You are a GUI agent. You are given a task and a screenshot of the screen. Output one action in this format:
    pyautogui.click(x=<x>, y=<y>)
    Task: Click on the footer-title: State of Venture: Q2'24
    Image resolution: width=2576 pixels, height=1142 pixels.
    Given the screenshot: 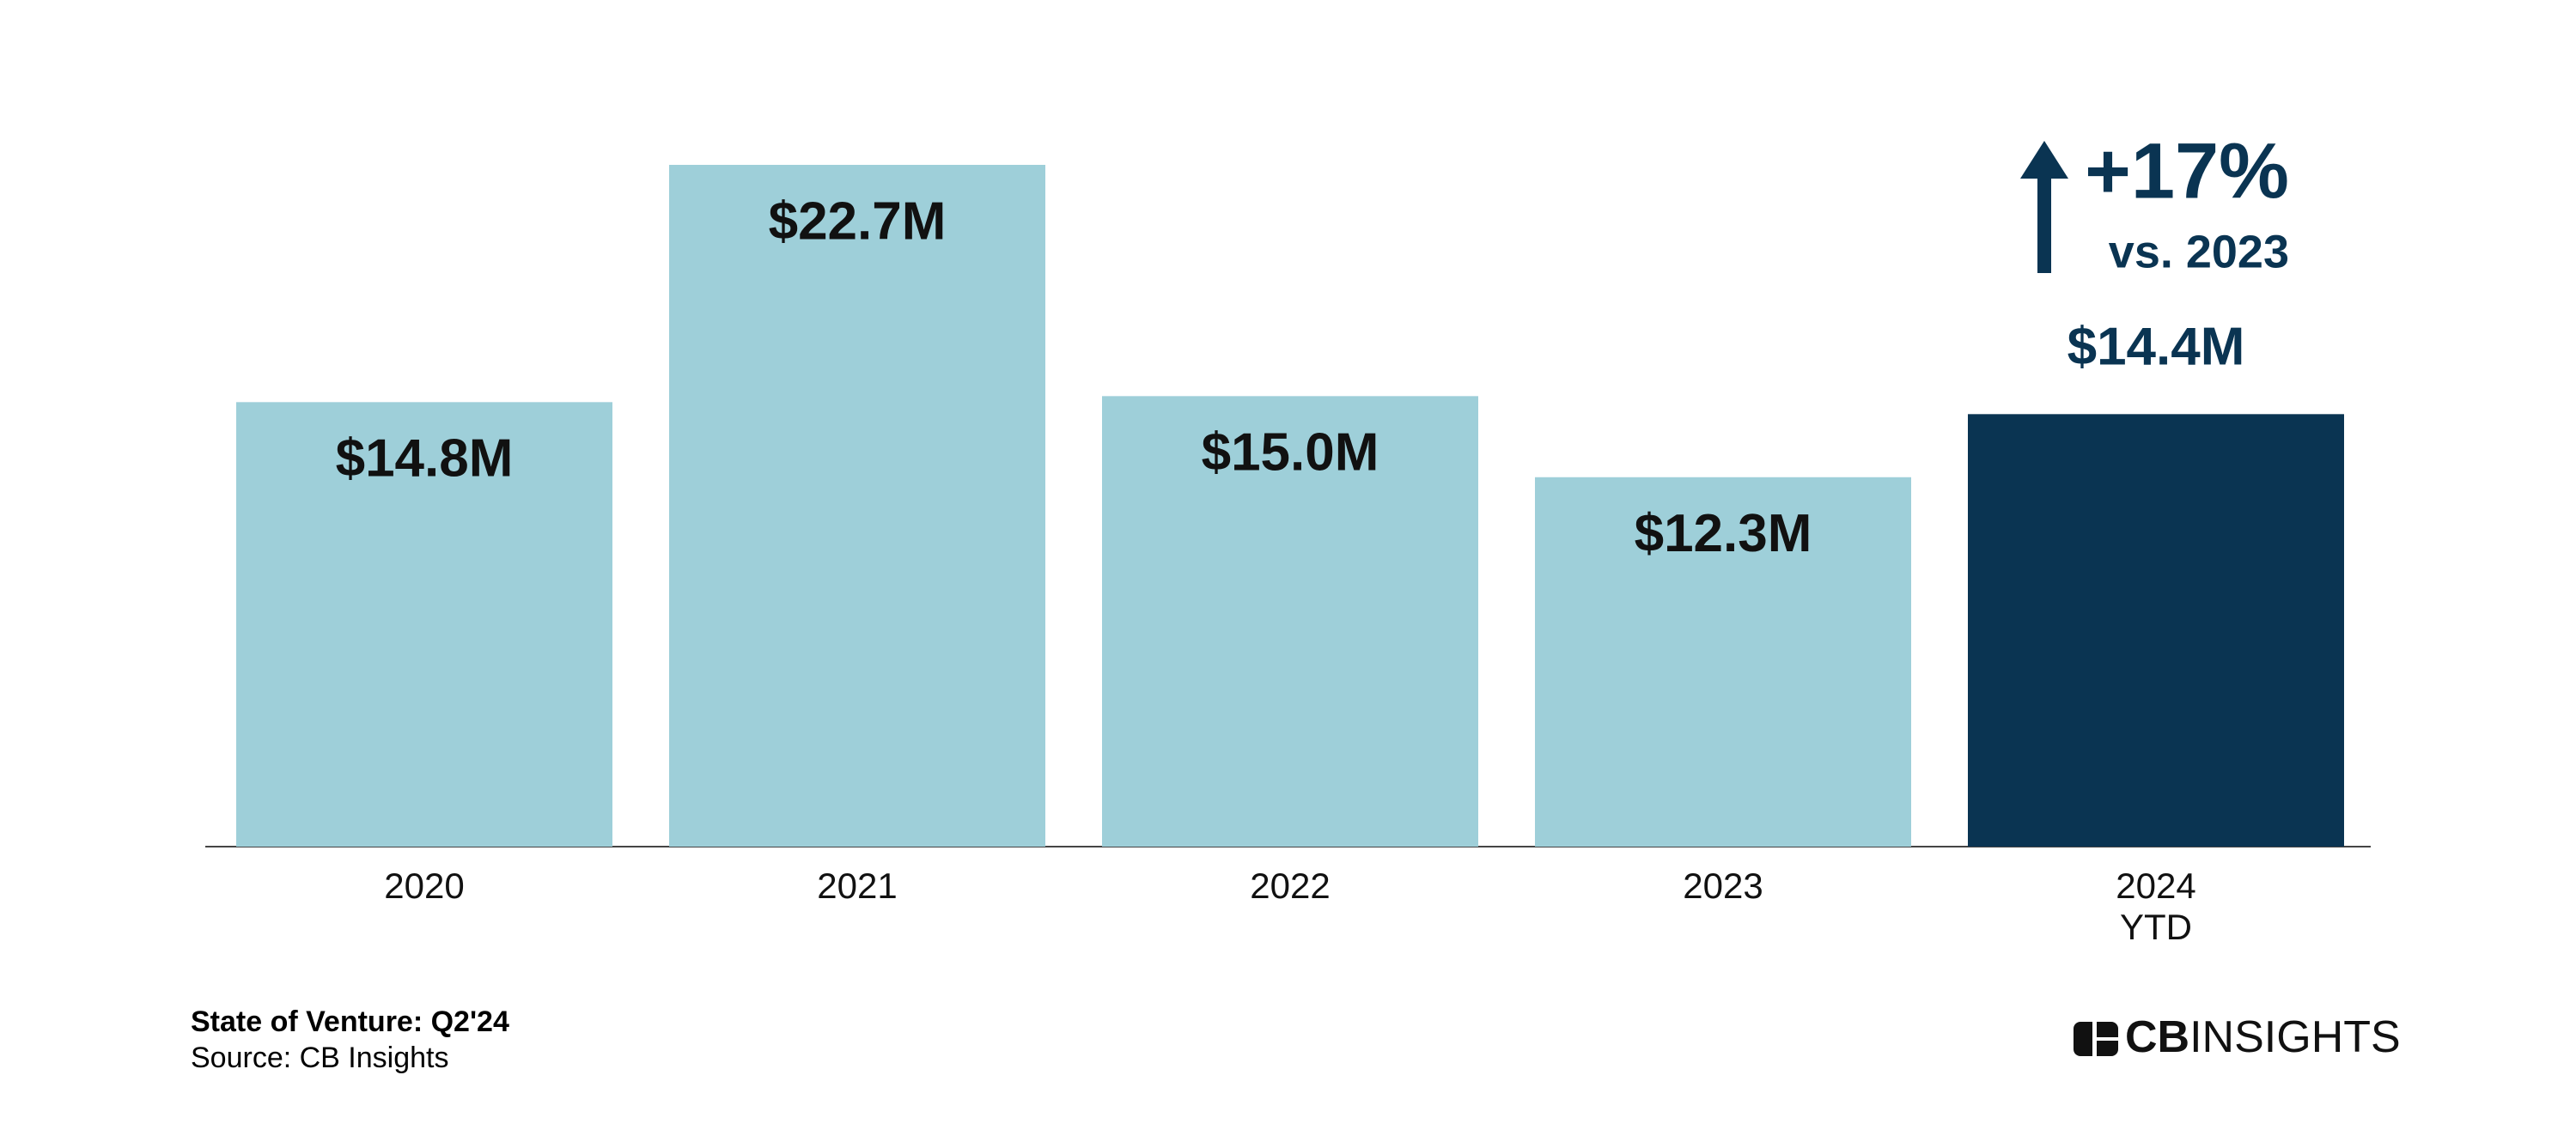 What is the action you would take?
    pyautogui.click(x=350, y=1021)
    